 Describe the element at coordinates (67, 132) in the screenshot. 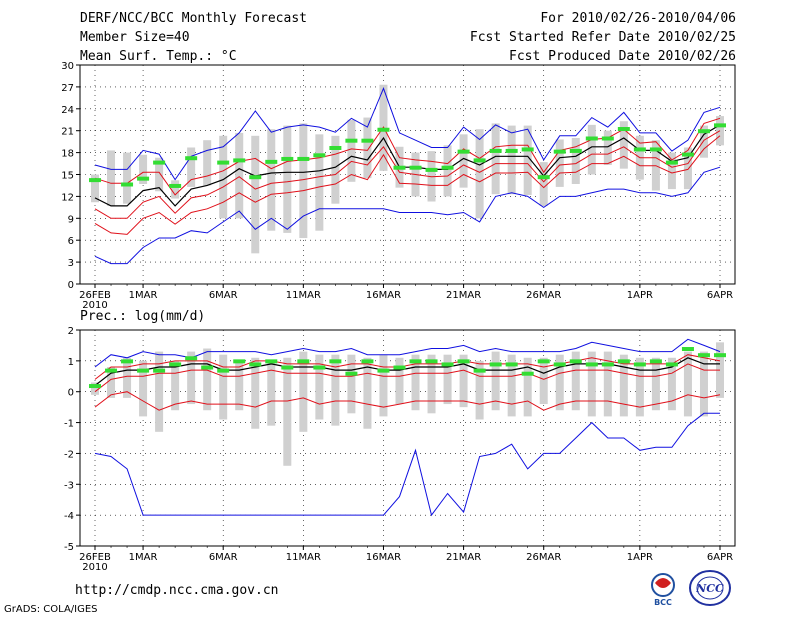

I see `y-tick-label: 21` at that location.